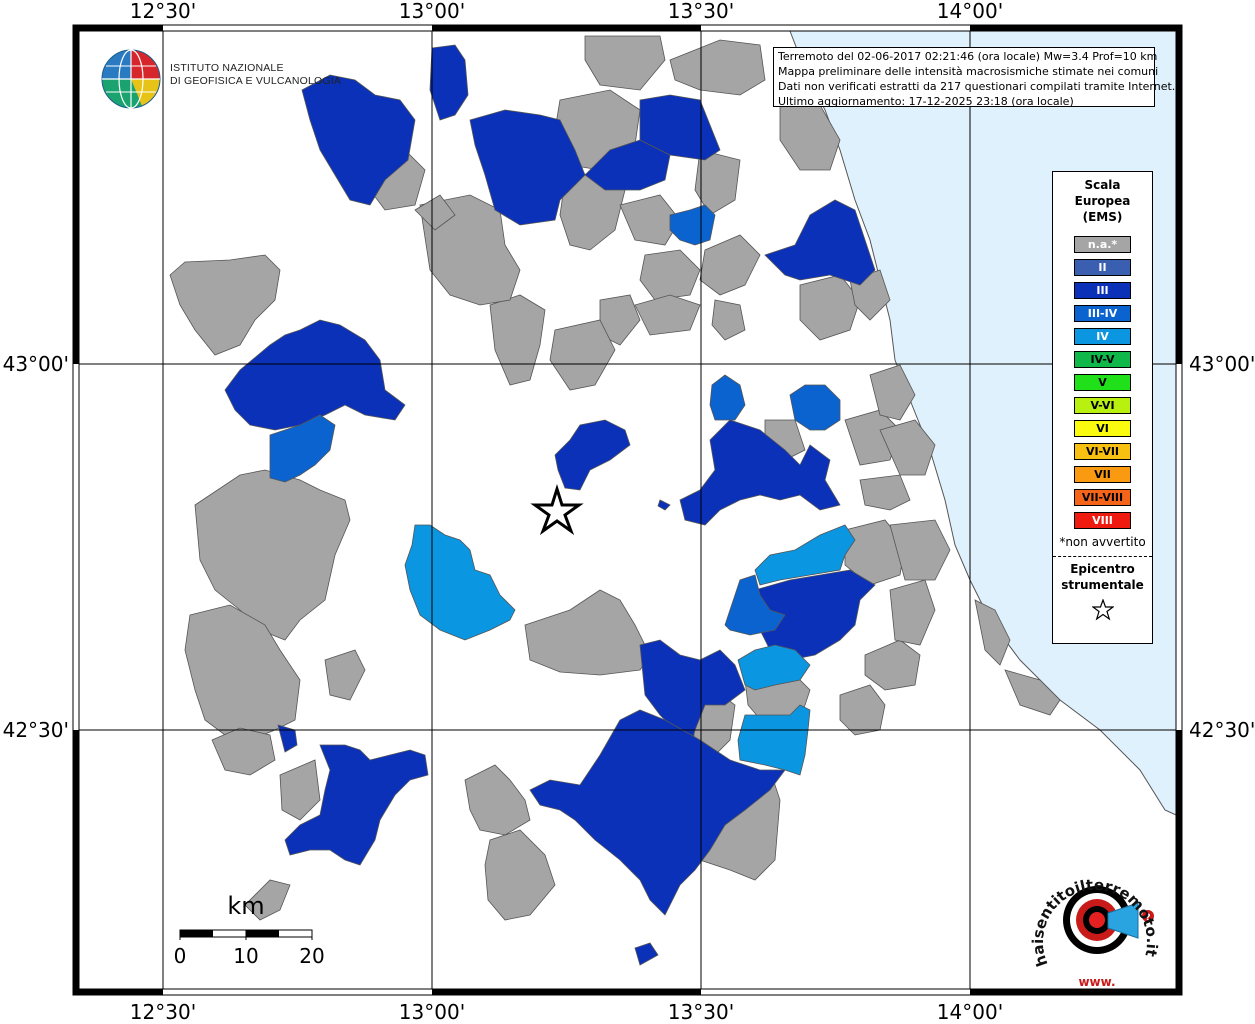  Describe the element at coordinates (970, 1012) in the screenshot. I see `lon-label-bottom-4: 14°00'` at that location.